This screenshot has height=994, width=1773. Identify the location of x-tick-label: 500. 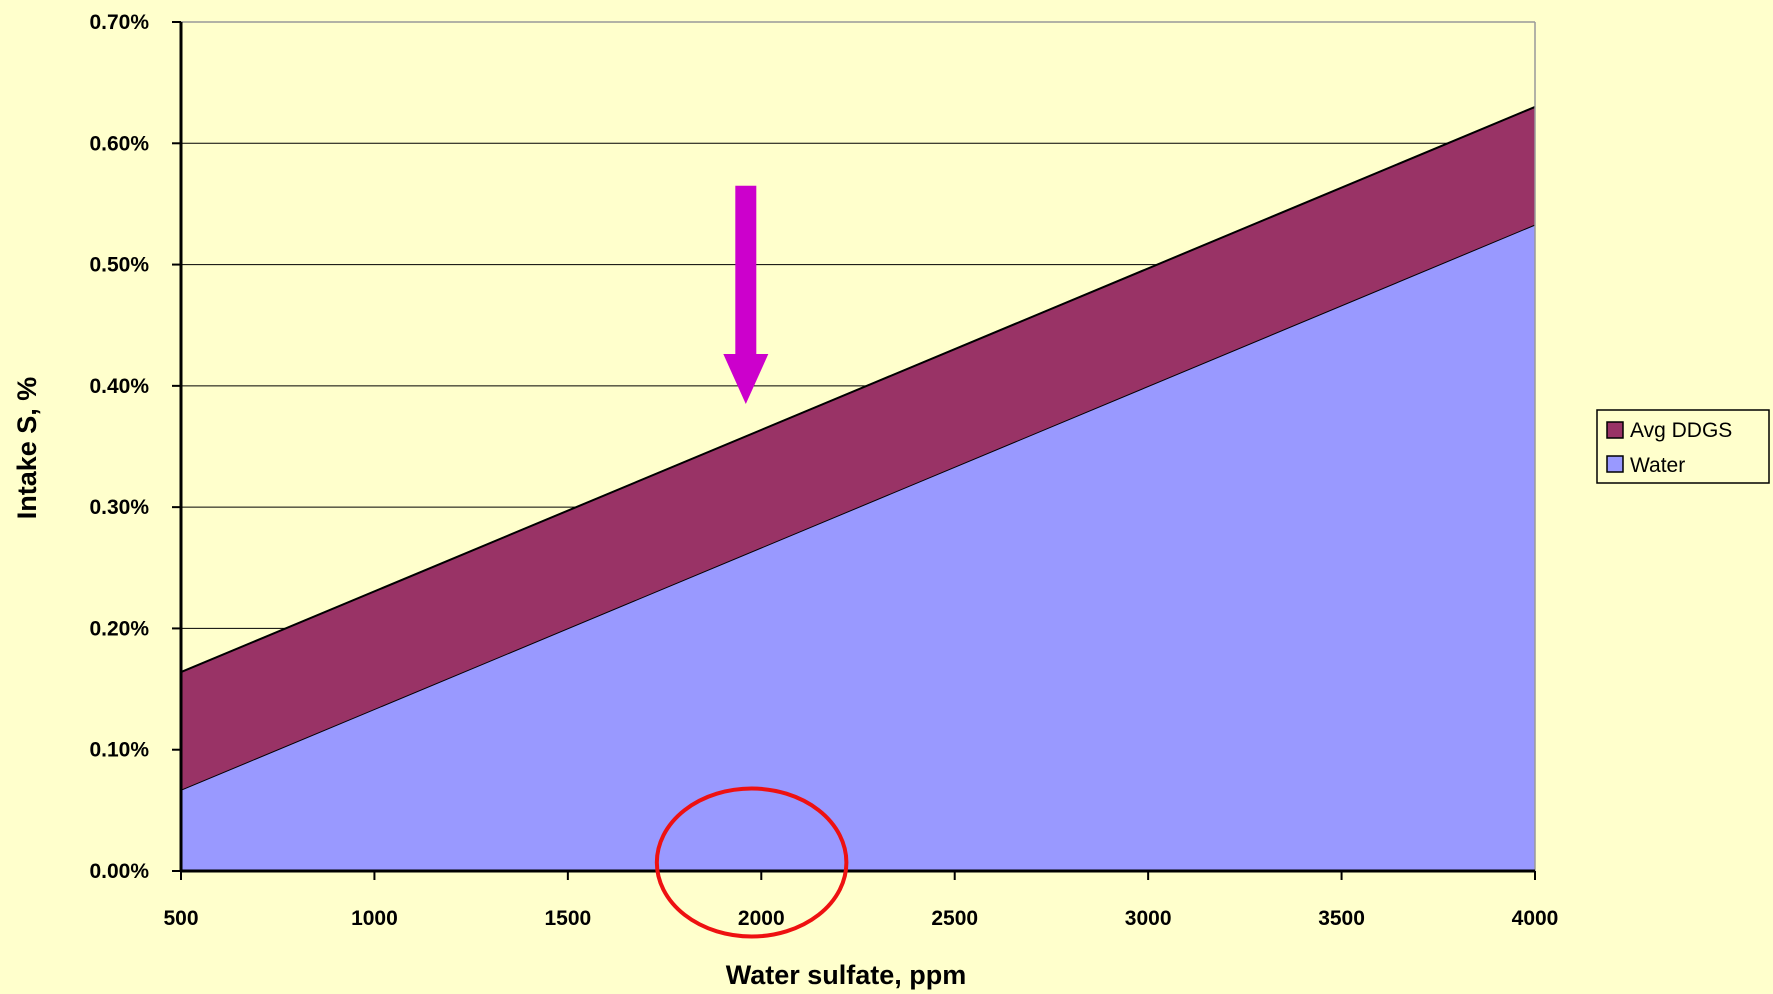
(180, 918).